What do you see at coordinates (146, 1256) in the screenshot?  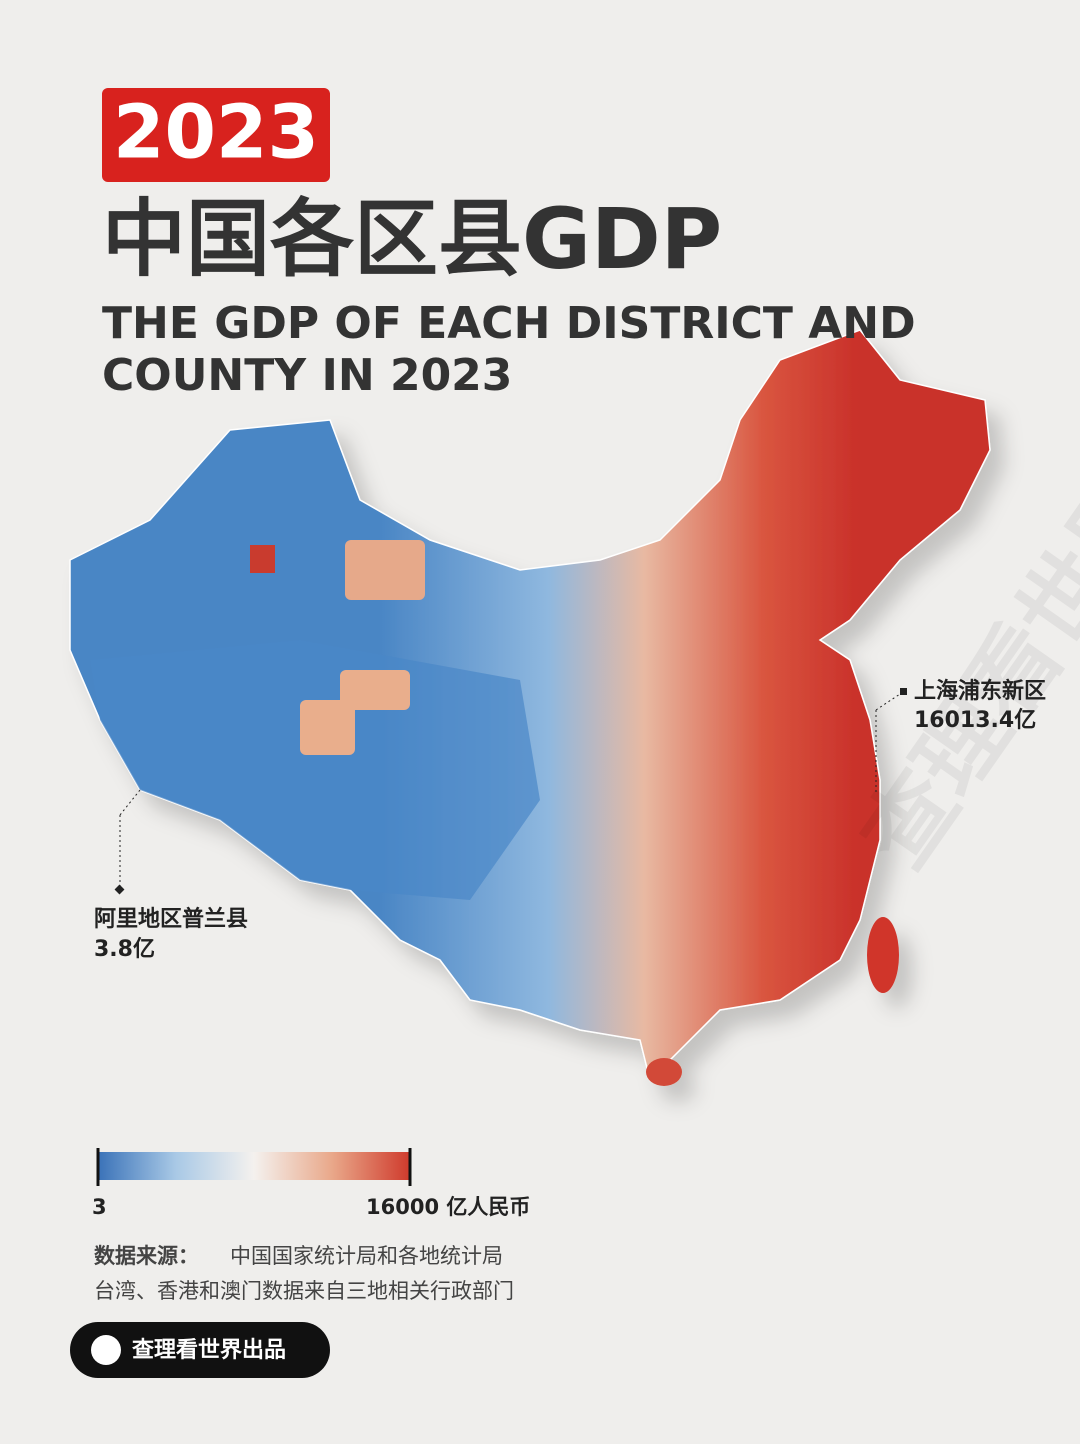 I see `source-label: 数据来源：` at bounding box center [146, 1256].